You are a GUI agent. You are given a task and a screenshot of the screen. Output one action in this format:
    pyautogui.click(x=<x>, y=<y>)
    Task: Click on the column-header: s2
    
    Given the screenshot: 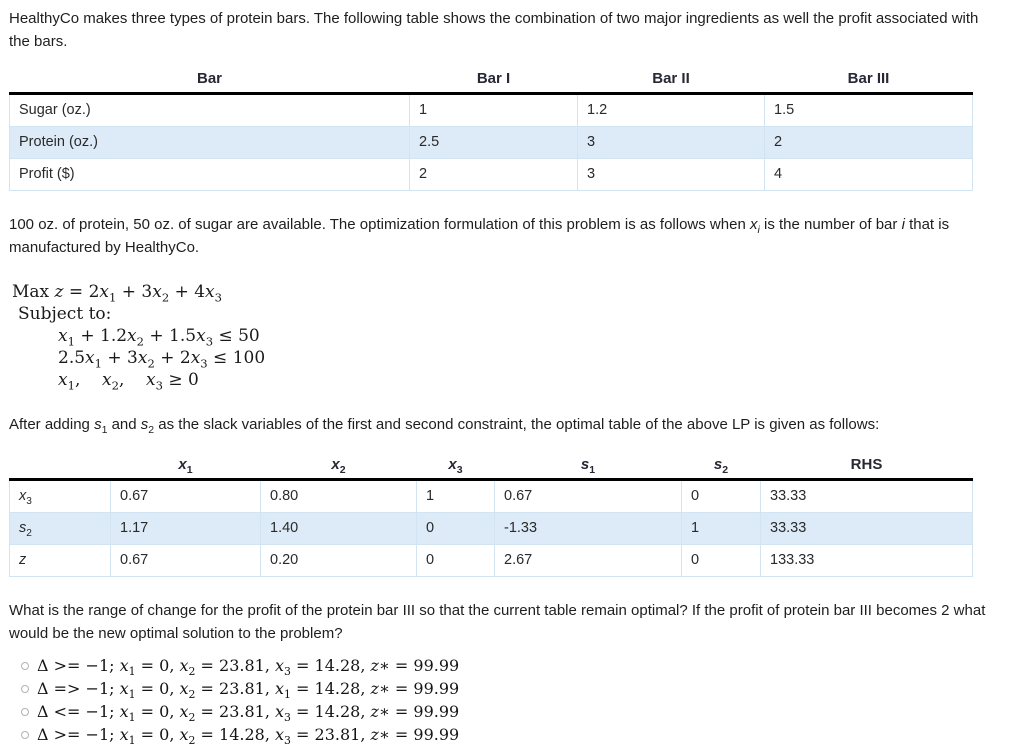 What is the action you would take?
    pyautogui.click(x=721, y=466)
    